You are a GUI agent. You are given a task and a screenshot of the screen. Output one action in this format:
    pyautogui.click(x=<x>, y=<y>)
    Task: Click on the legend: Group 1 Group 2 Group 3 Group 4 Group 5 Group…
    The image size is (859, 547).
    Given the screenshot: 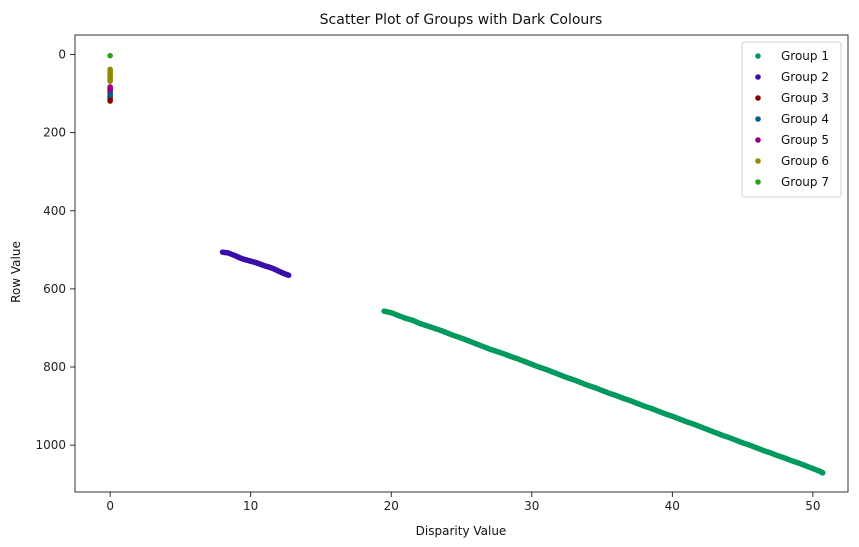 What is the action you would take?
    pyautogui.click(x=791, y=119)
    